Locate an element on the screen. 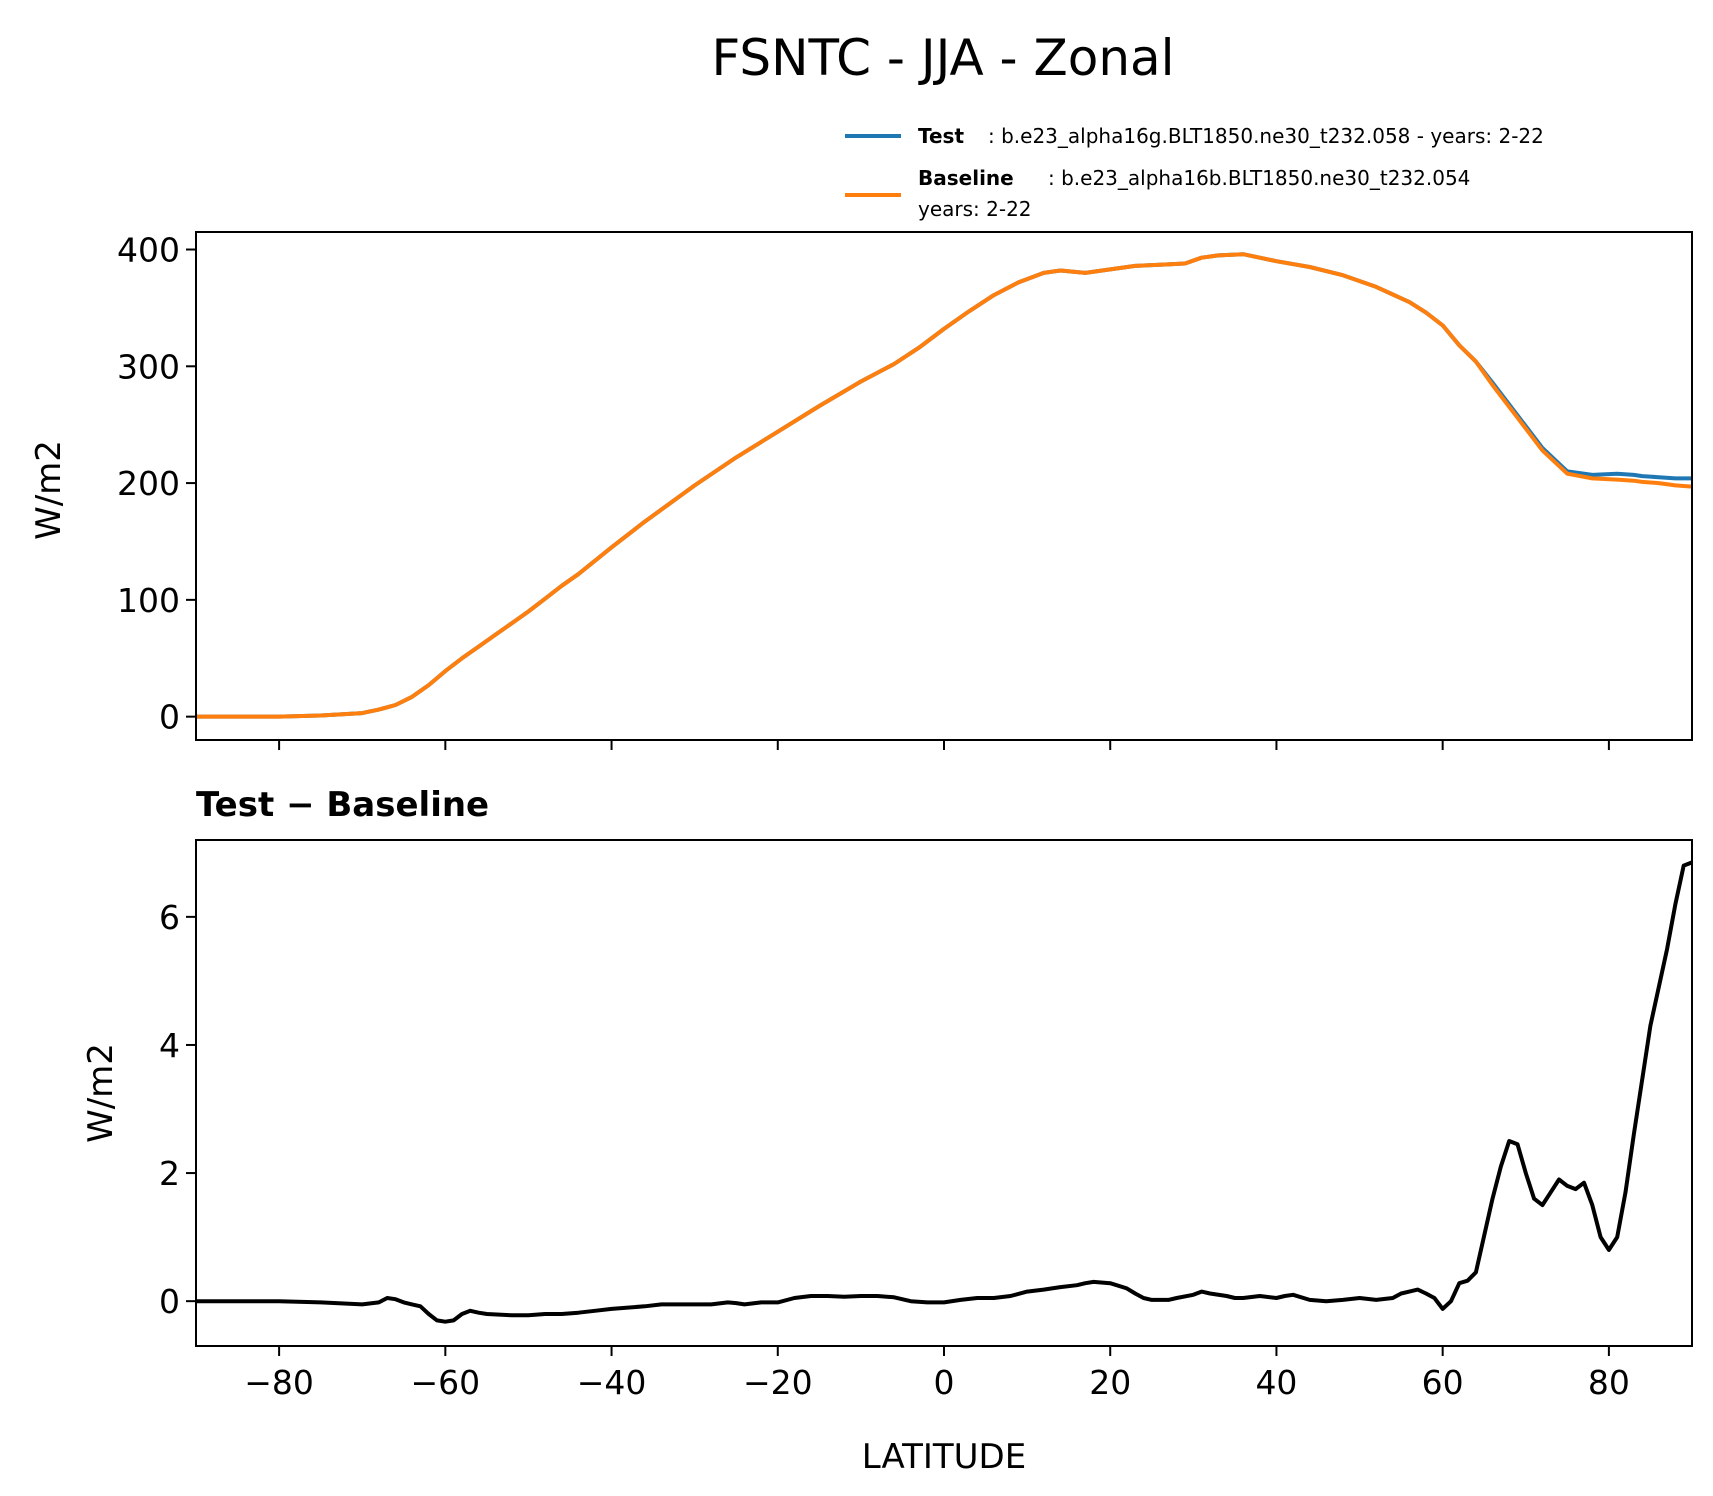 The width and height of the screenshot is (1713, 1496). bottom-x-tick-label: 0 is located at coordinates (944, 1382).